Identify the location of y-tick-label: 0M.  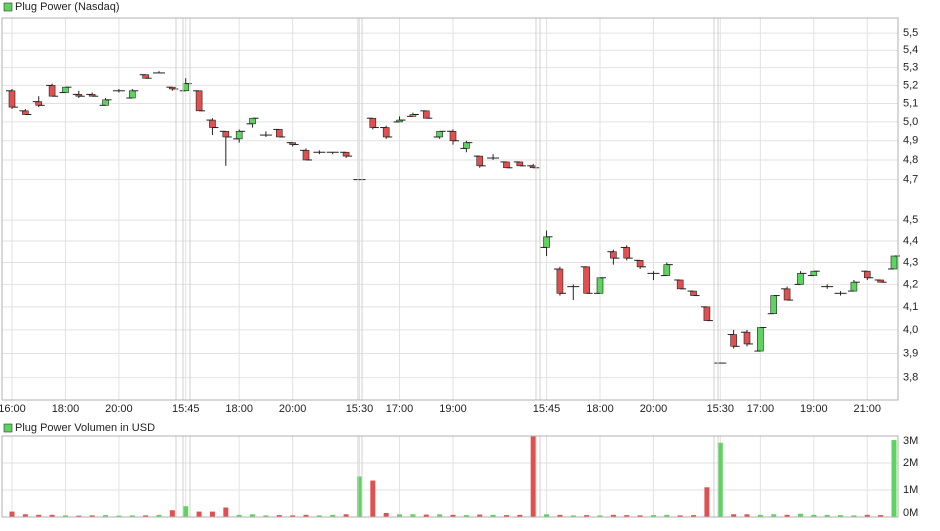
(910, 513).